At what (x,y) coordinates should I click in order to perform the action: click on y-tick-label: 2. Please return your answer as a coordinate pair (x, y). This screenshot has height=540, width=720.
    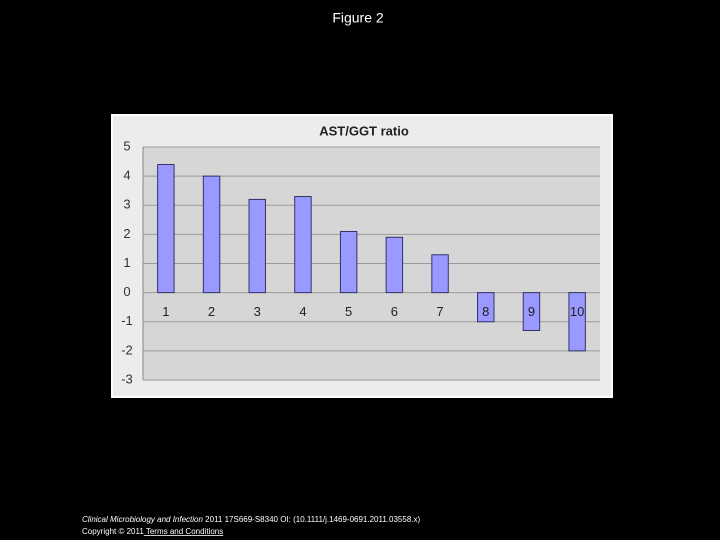
    Looking at the image, I should click on (126, 233).